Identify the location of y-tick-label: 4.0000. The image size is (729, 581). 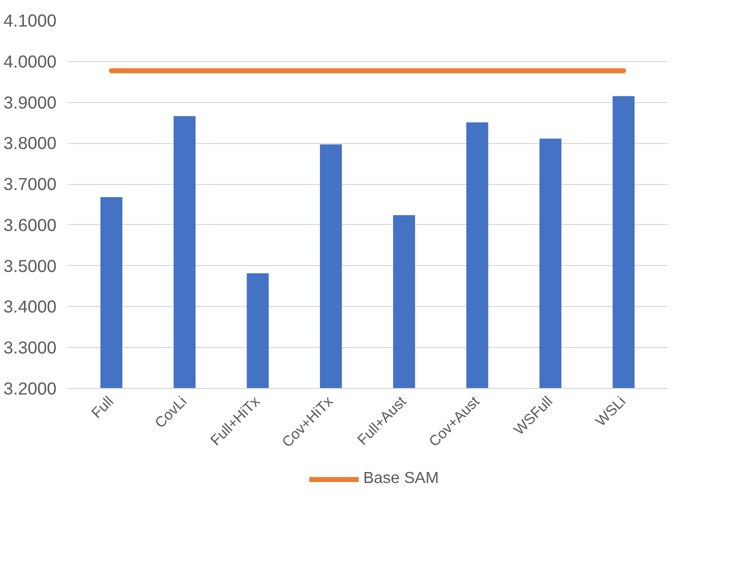
(30, 61).